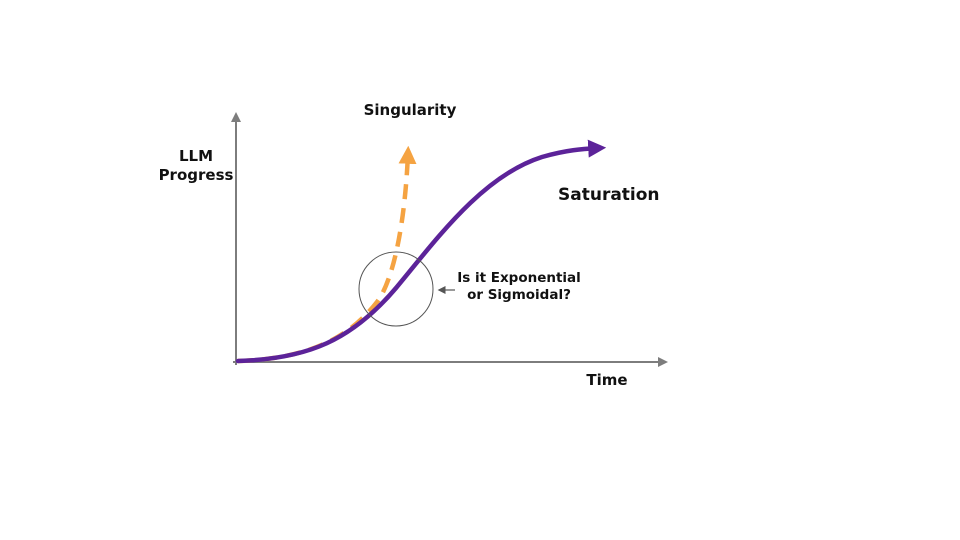  Describe the element at coordinates (396, 289) in the screenshot. I see `divergence-circle` at that location.